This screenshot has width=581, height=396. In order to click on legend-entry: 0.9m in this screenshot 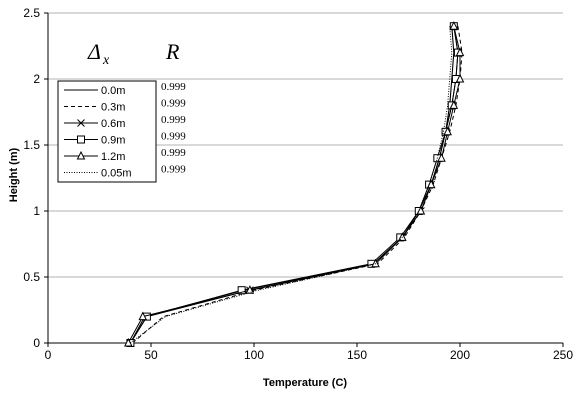, I will do `click(94, 141)`.